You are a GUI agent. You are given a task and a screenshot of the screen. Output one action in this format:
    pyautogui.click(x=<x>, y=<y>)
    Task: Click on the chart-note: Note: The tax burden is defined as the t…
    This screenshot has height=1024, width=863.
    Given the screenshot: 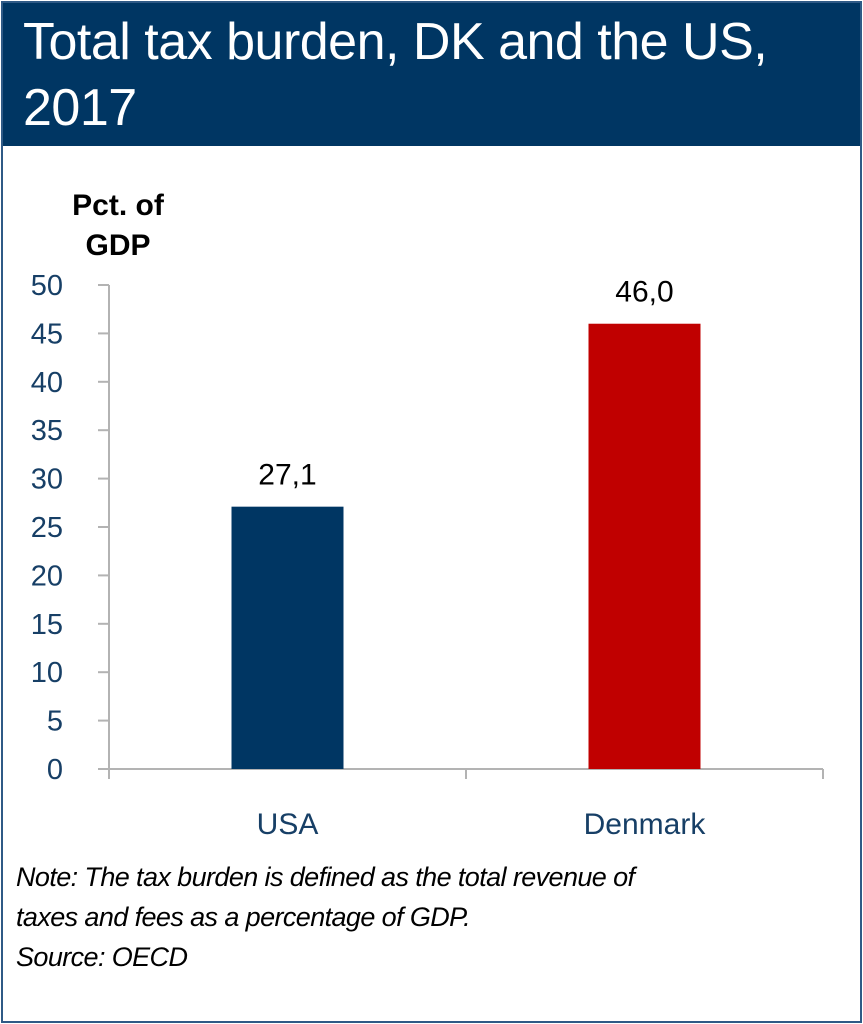 What is the action you would take?
    pyautogui.click(x=431, y=917)
    